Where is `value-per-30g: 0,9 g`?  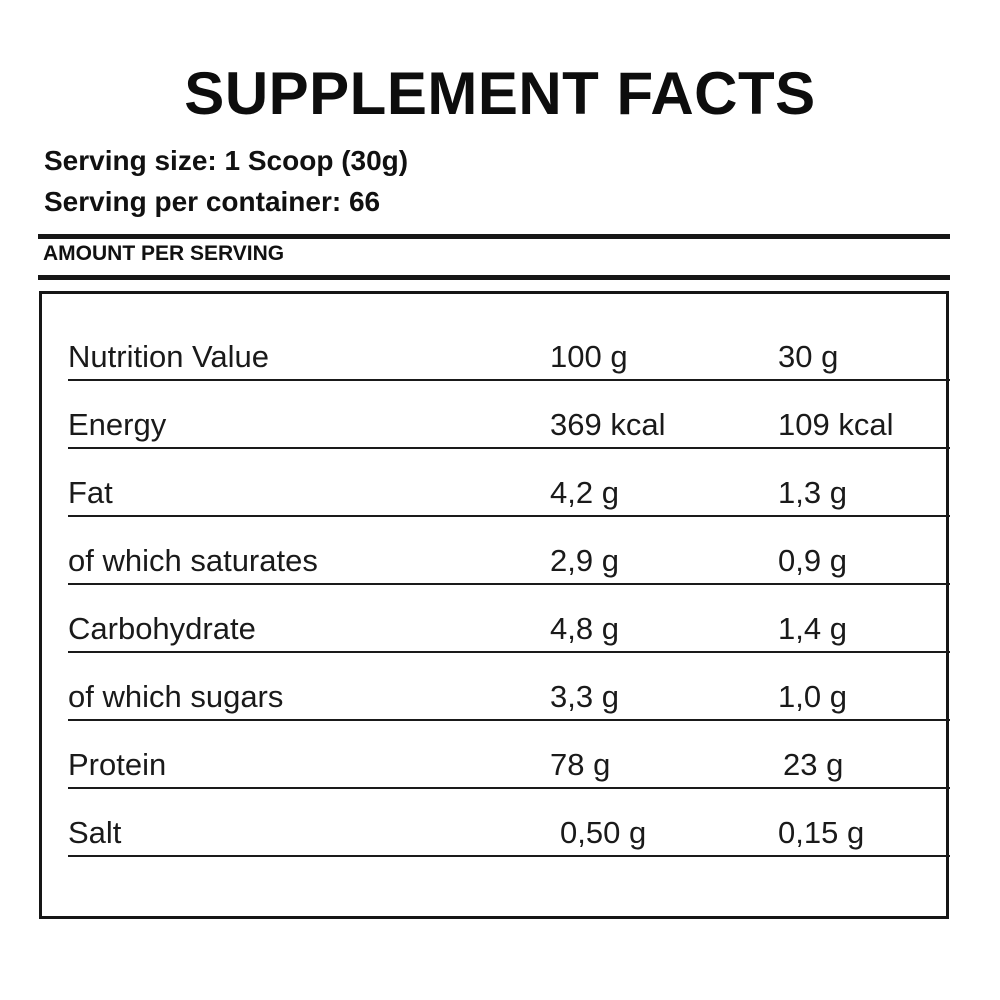
value-per-30g: 0,9 g is located at coordinates (812, 560).